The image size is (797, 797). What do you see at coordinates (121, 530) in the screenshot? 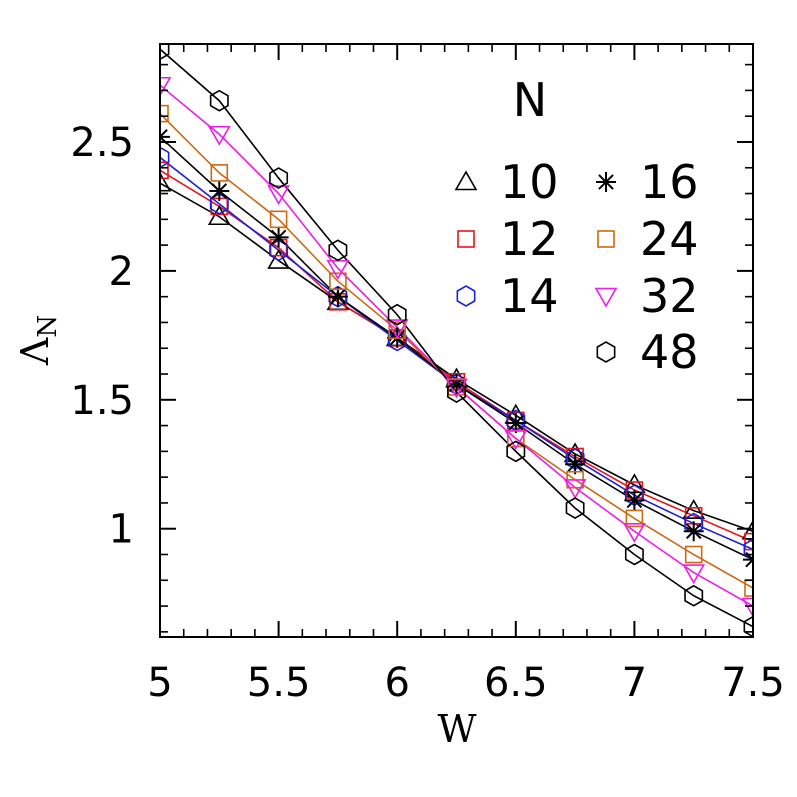
I see `y-tick-label: 1` at bounding box center [121, 530].